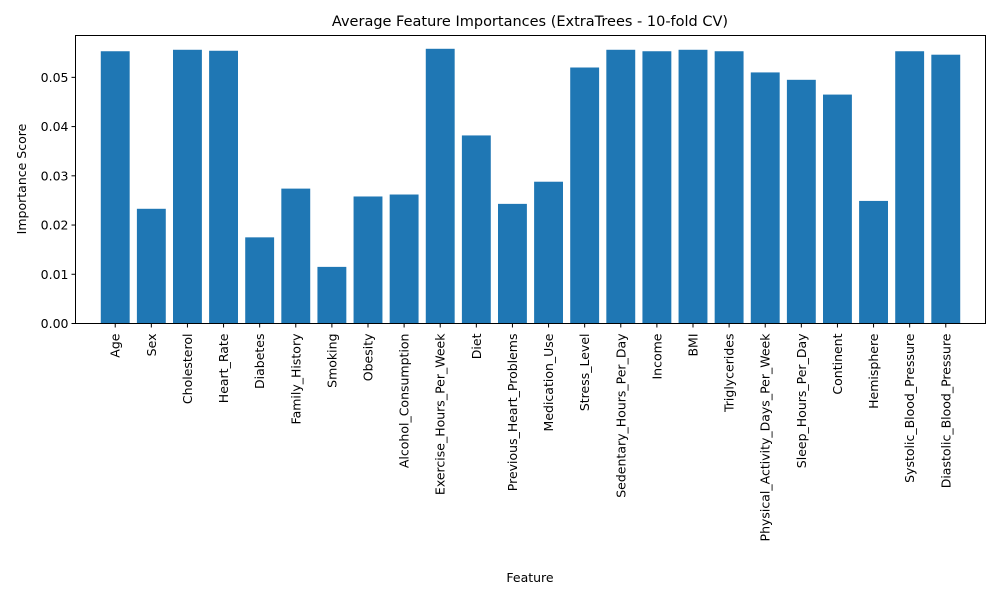 Image resolution: width=1000 pixels, height=600 pixels. I want to click on x-tick-label: Heart_Rate, so click(223, 368).